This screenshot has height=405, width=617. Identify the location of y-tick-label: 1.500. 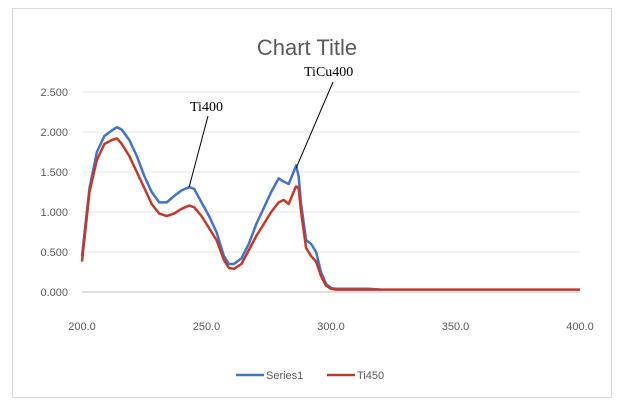
(54, 173).